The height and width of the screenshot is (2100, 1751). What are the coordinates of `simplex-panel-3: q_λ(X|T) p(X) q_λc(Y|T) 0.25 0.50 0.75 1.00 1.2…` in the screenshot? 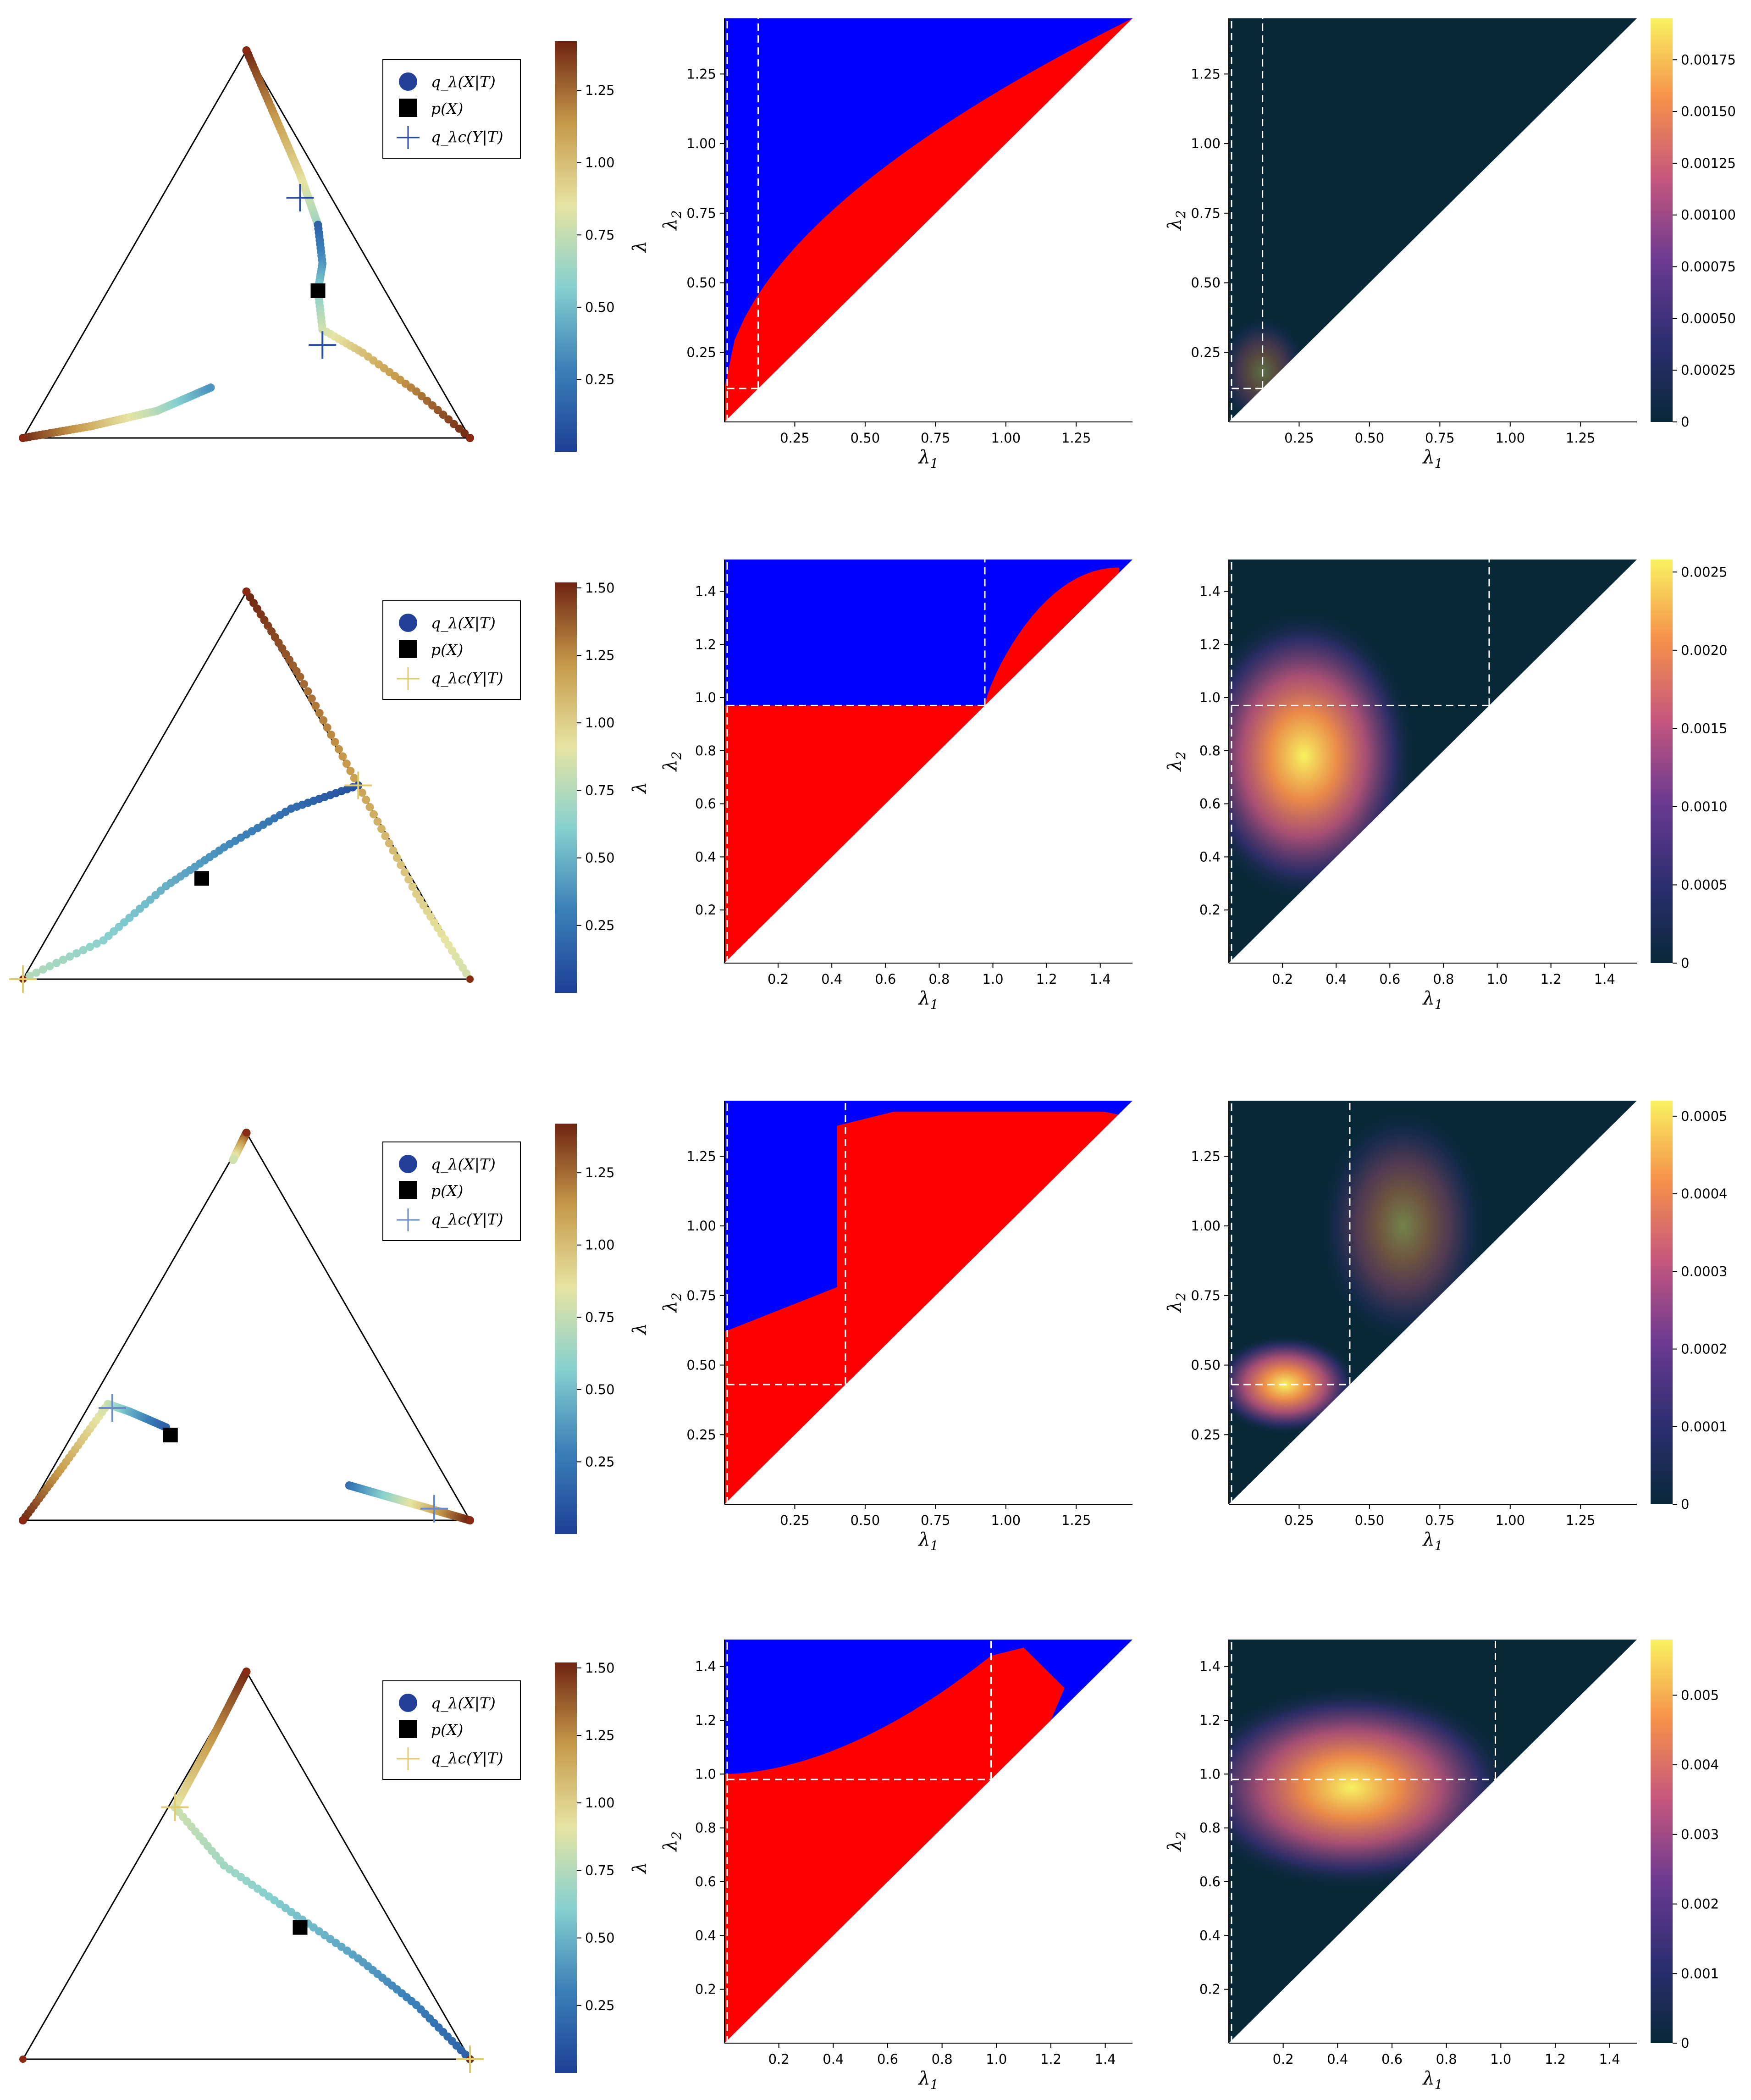 It's located at (334, 1329).